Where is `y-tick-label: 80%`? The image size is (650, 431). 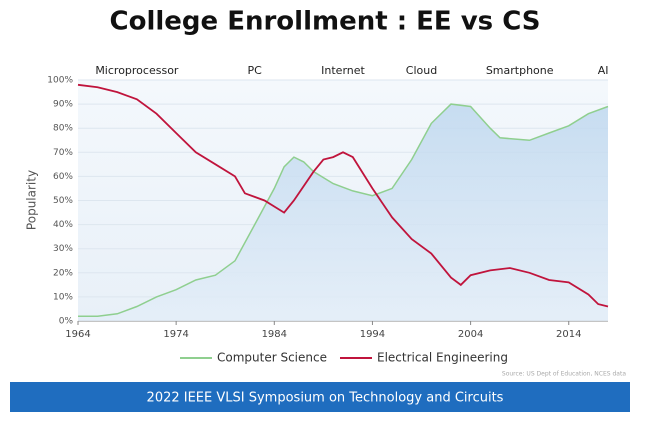 y-tick-label: 80% is located at coordinates (63, 129).